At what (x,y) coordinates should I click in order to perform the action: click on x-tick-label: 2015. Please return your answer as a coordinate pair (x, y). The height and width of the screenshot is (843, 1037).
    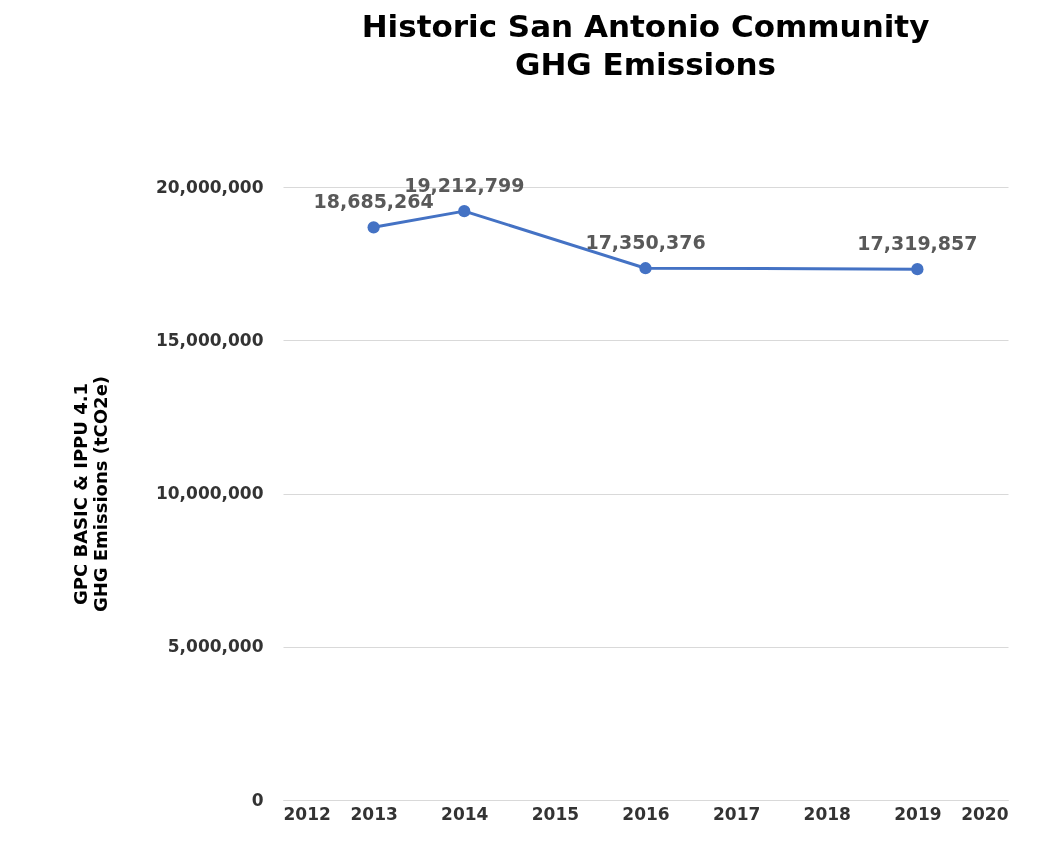
    Looking at the image, I should click on (555, 813).